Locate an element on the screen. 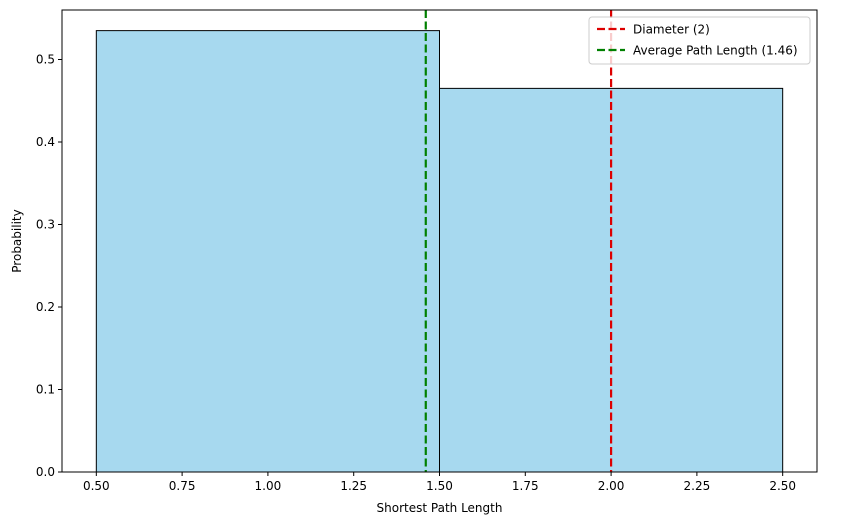 This screenshot has height=525, width=846. legend-label-2: Average Path Length (1.46) is located at coordinates (715, 51).